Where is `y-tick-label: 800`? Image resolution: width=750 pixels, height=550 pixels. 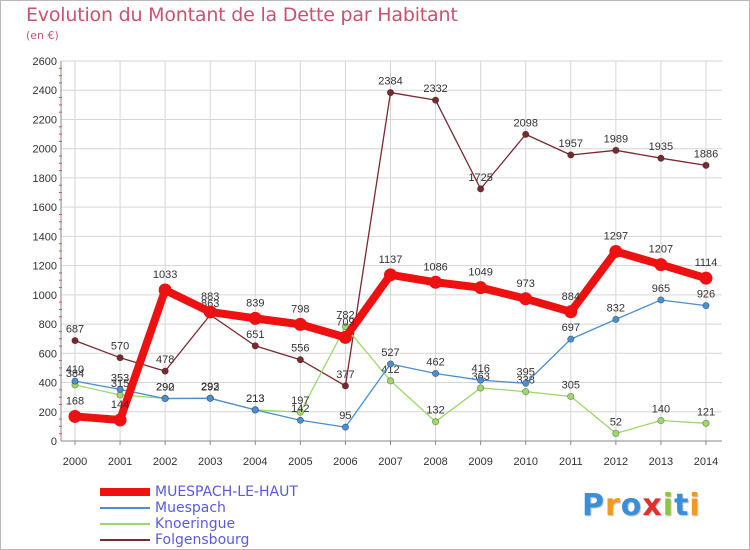
y-tick-label: 800 is located at coordinates (48, 325).